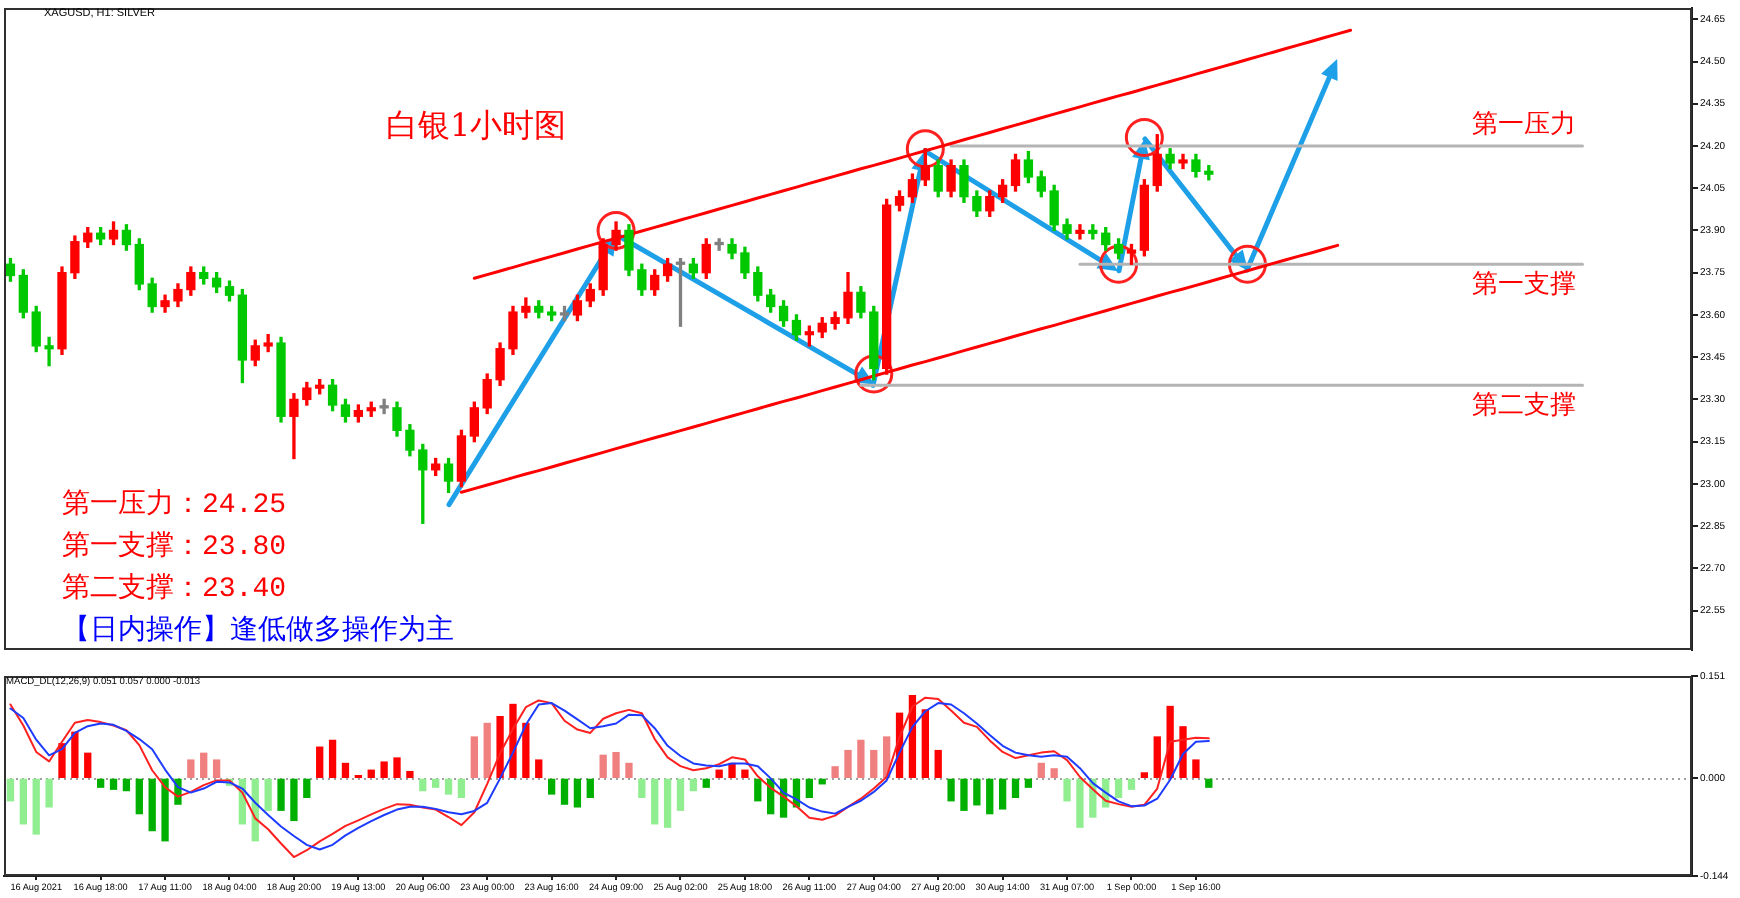 The width and height of the screenshot is (1740, 898). I want to click on annotation: 第一压力：24.25, so click(174, 506).